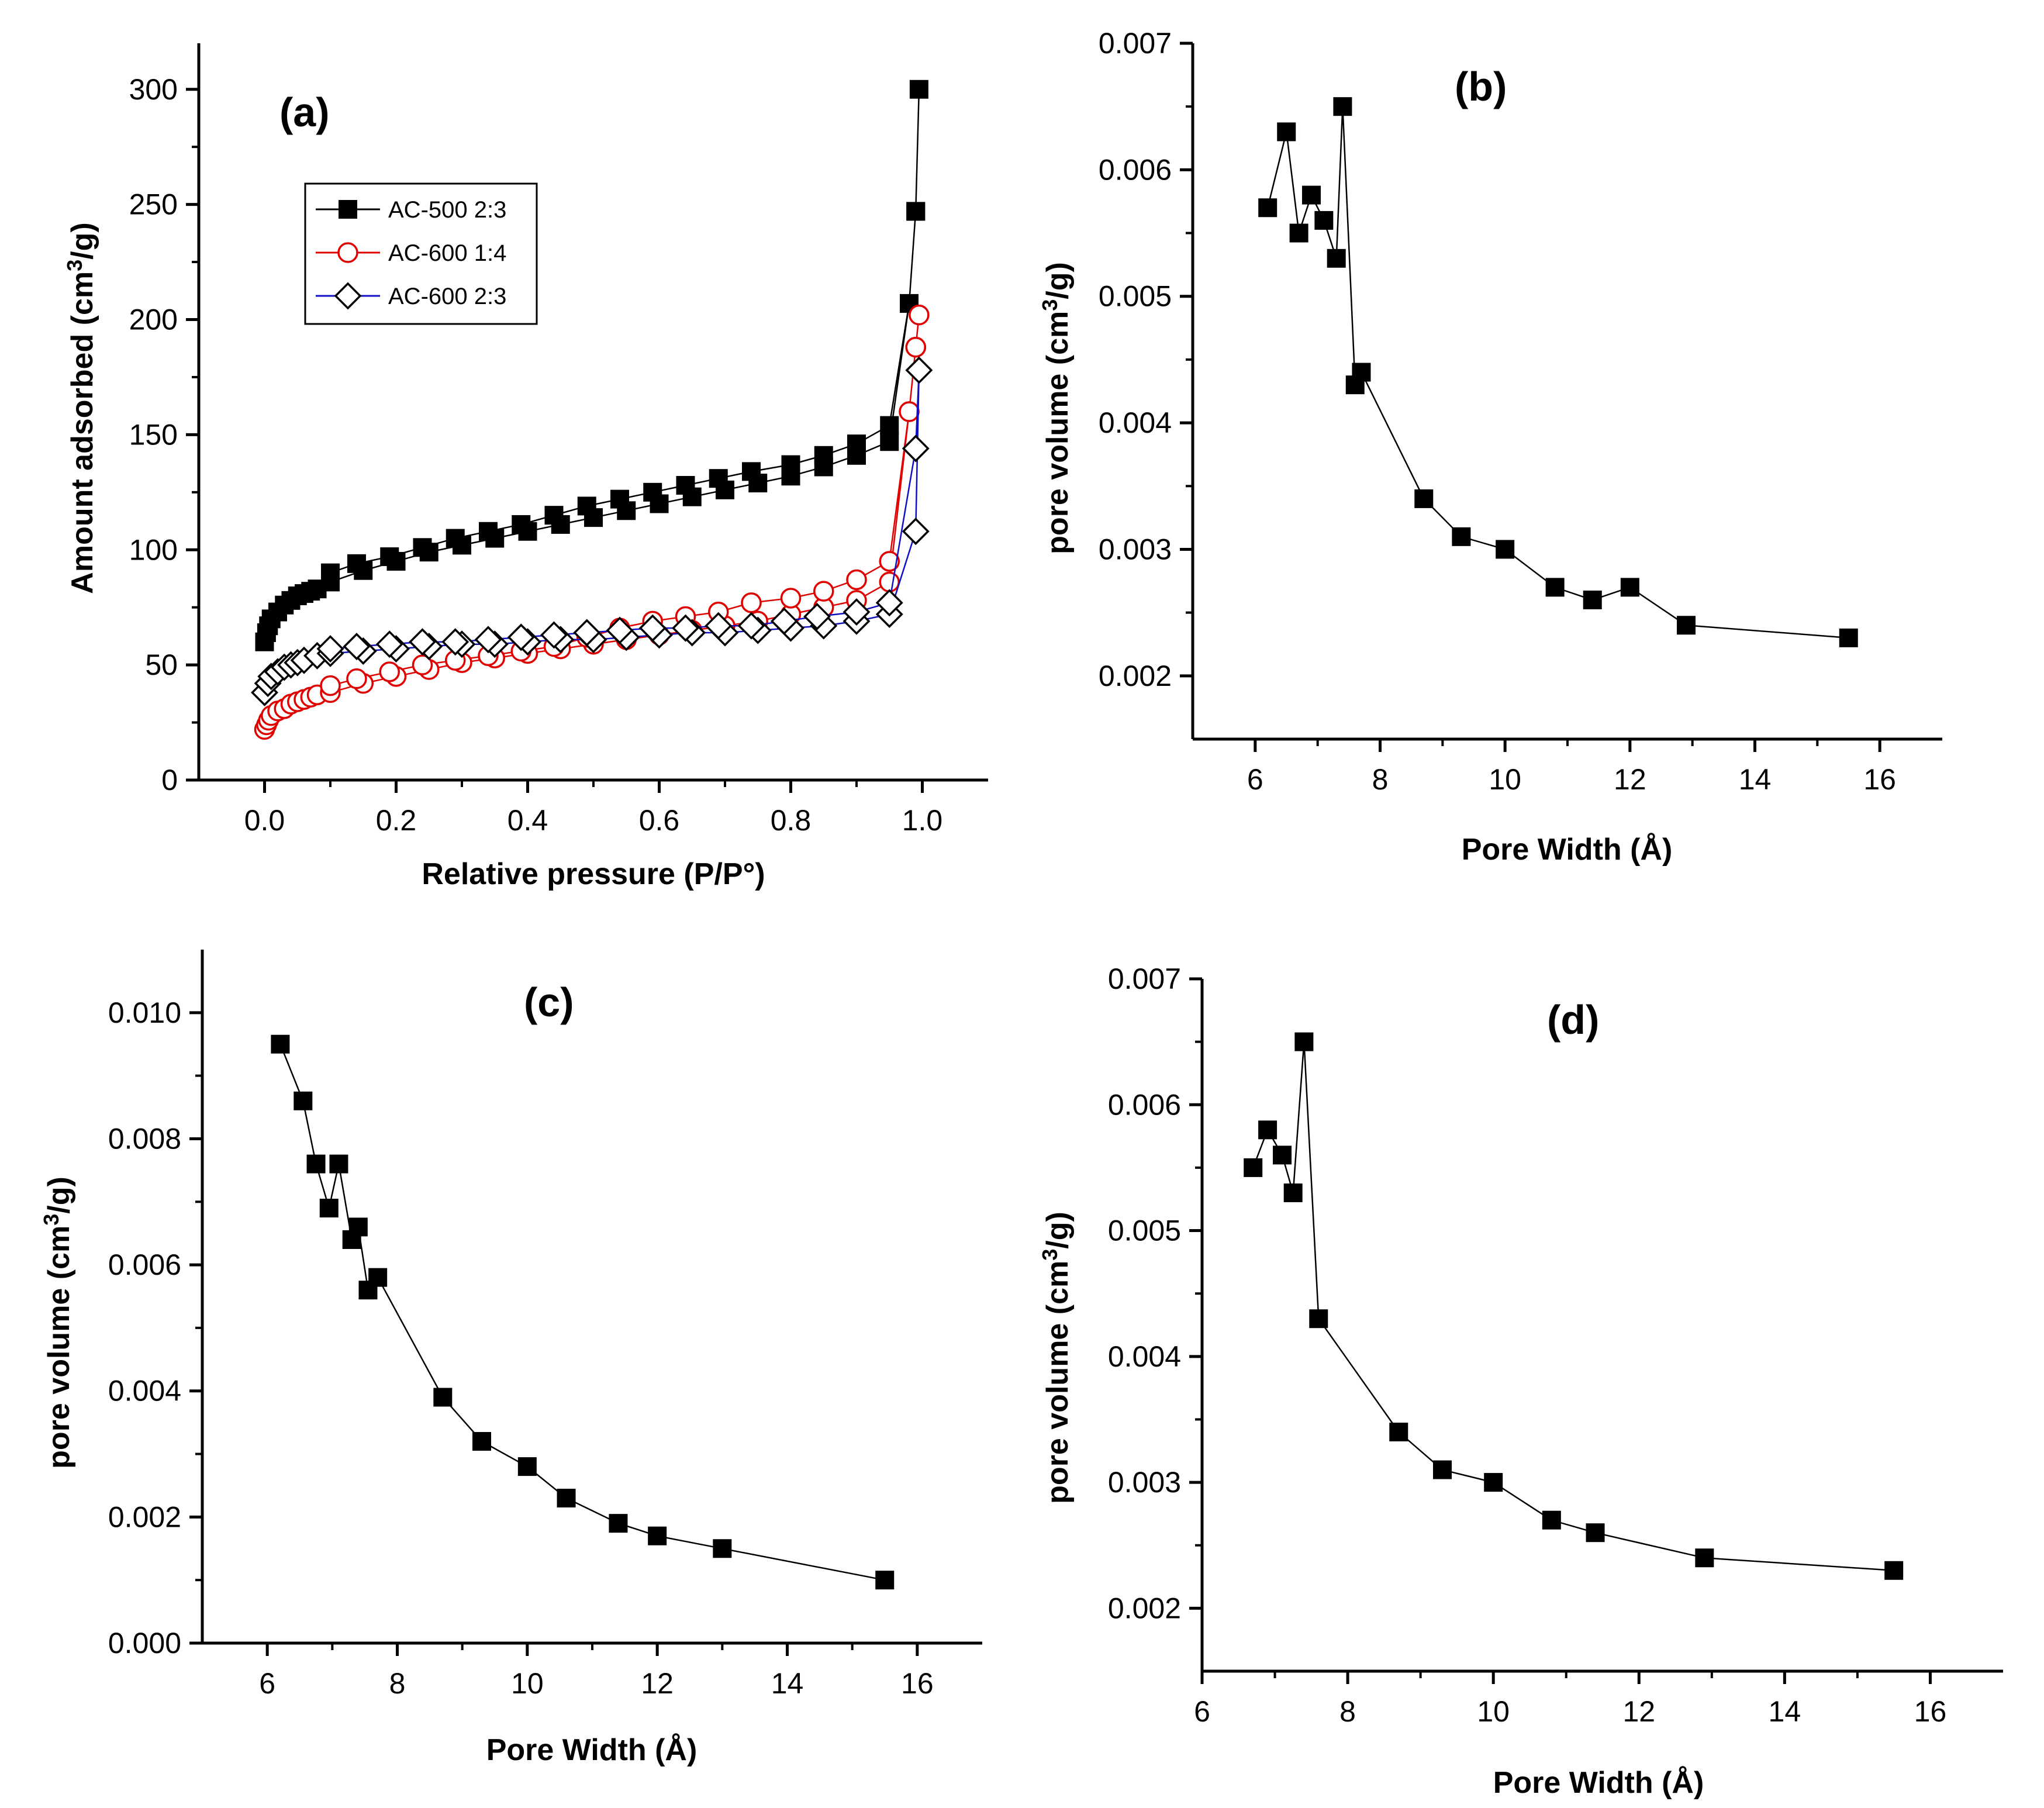 Image resolution: width=2044 pixels, height=1808 pixels. I want to click on panel-a-y-tick-label: 300, so click(153, 90).